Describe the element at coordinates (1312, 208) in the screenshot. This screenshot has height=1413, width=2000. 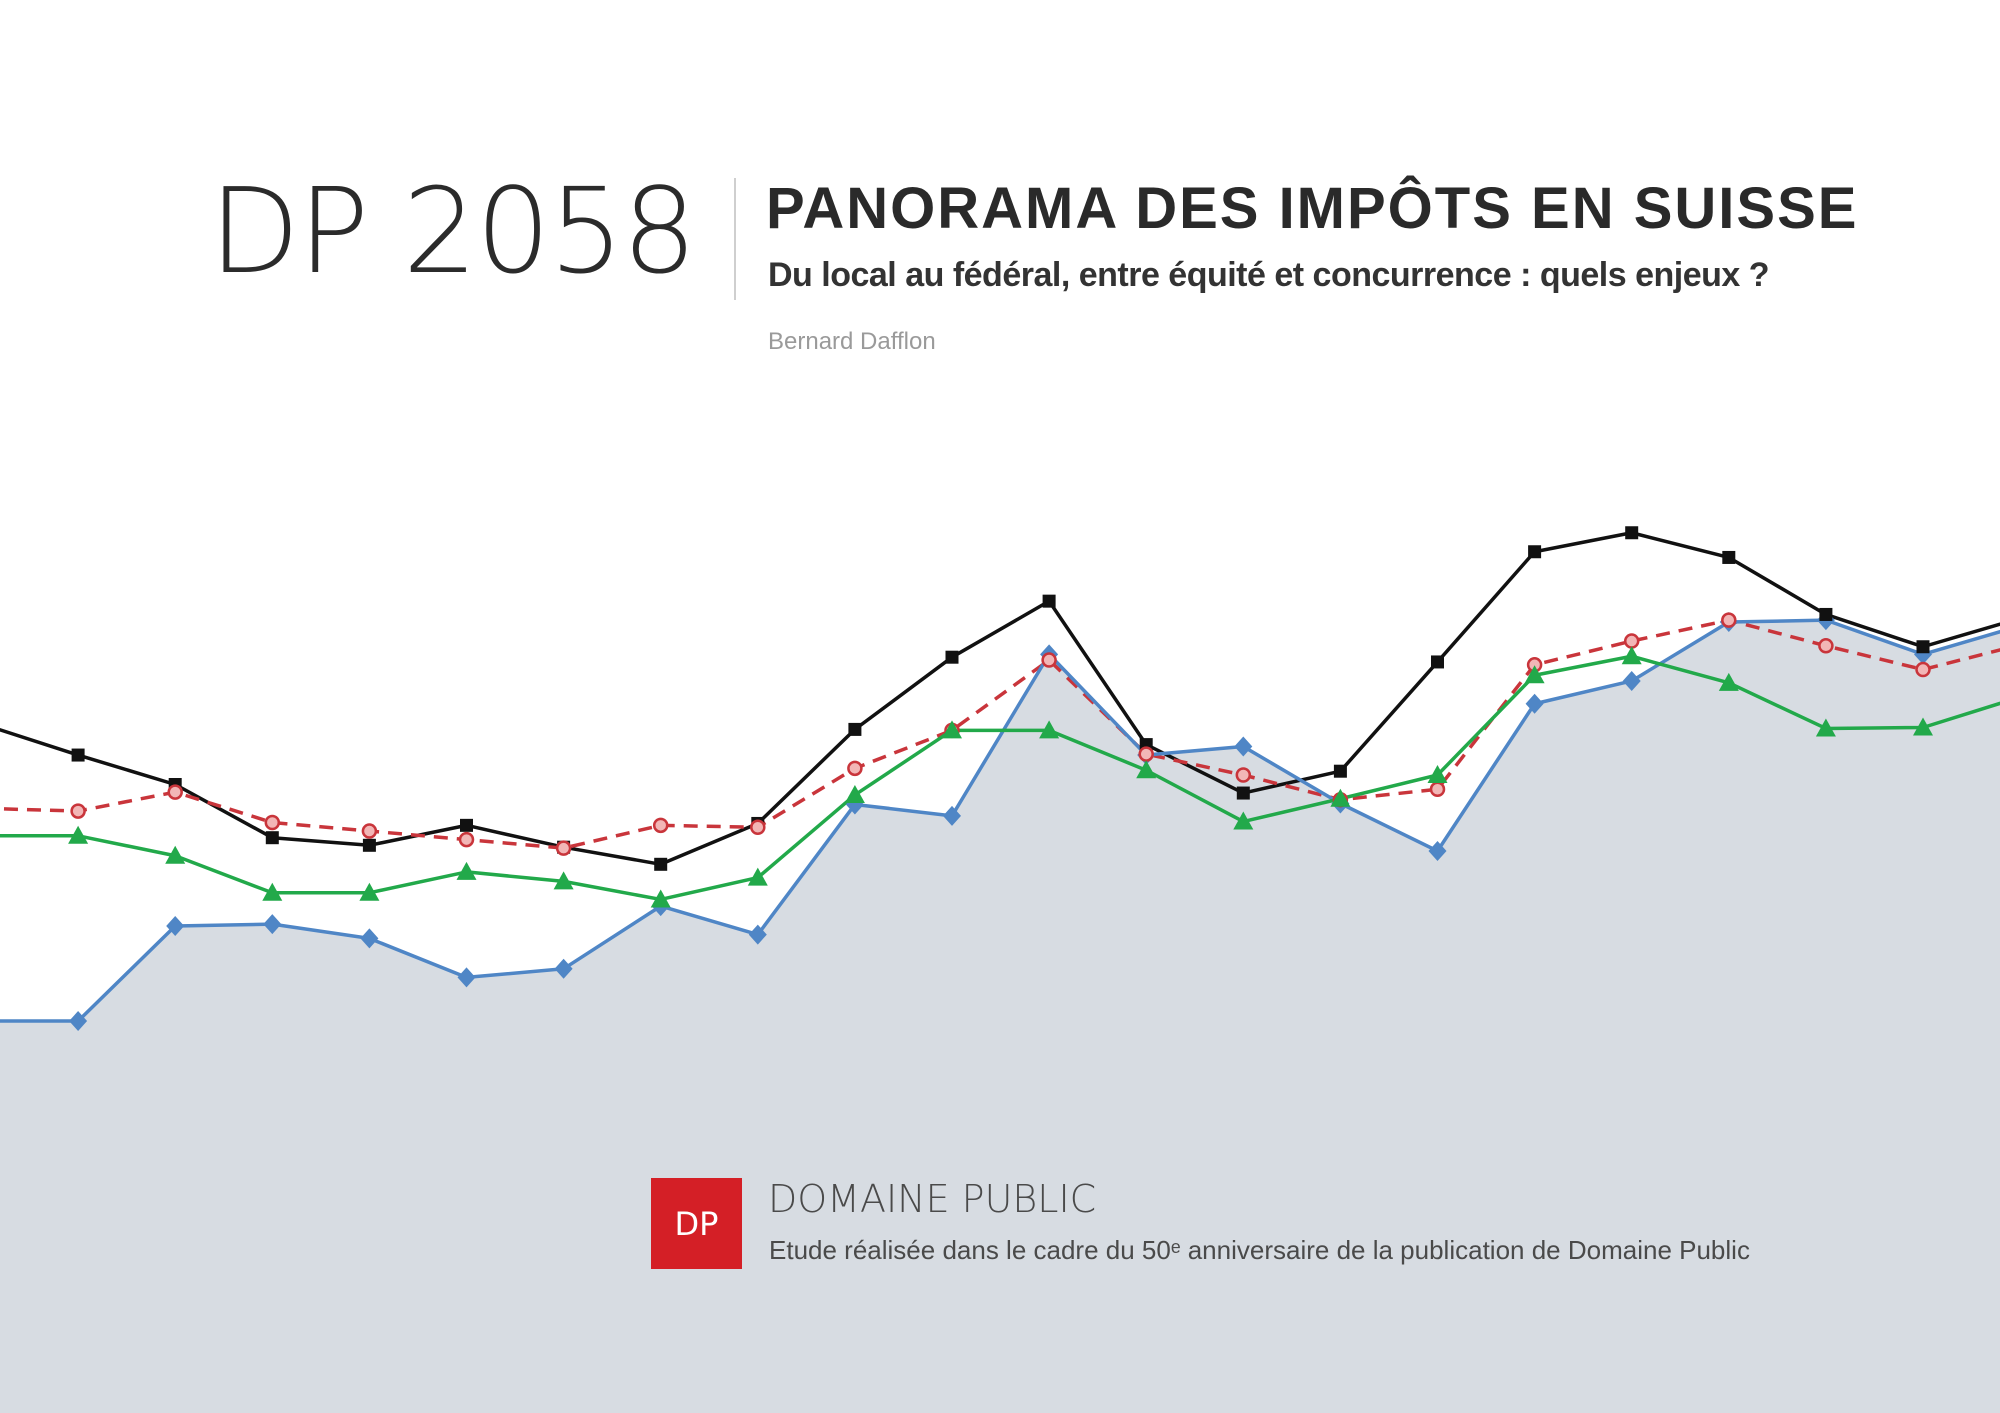
I see `page-title: PANORAMA DES IMPÔTS EN SUISSE` at that location.